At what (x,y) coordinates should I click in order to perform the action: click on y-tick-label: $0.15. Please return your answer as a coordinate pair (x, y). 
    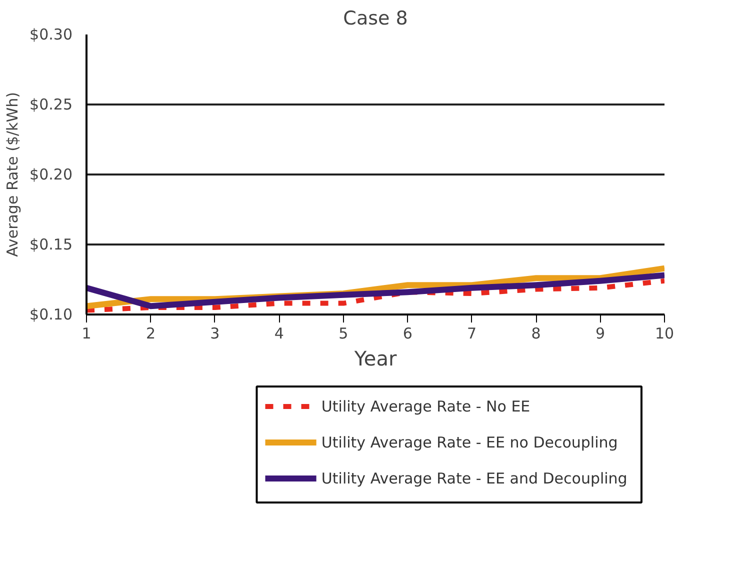
    Looking at the image, I should click on (51, 245).